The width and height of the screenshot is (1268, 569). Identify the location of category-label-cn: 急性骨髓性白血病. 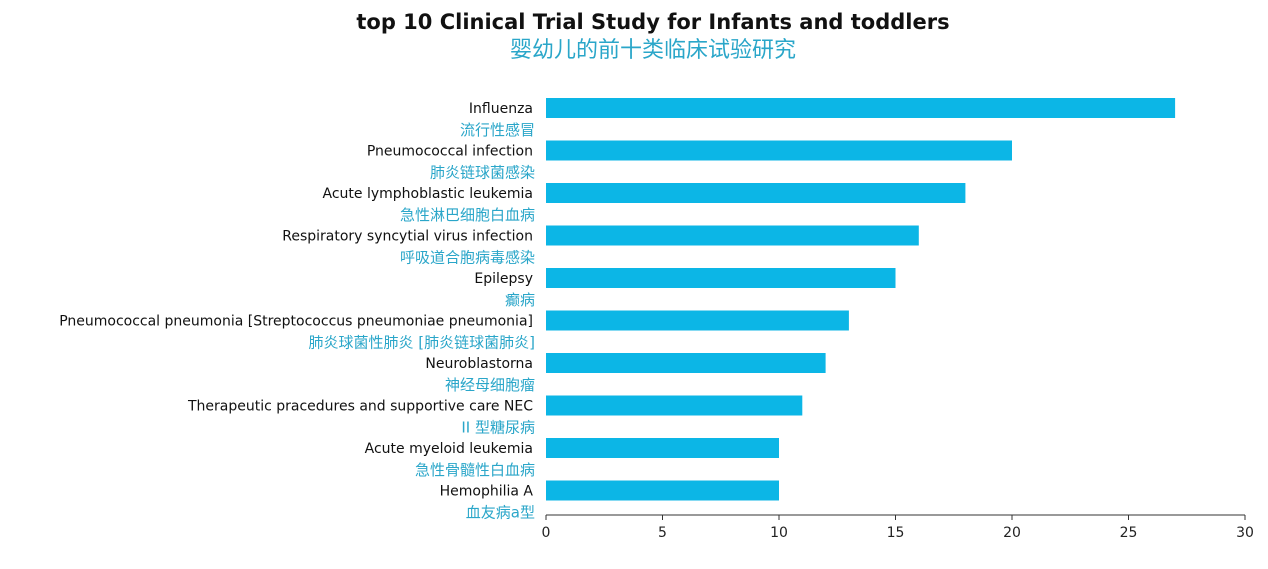
(475, 470).